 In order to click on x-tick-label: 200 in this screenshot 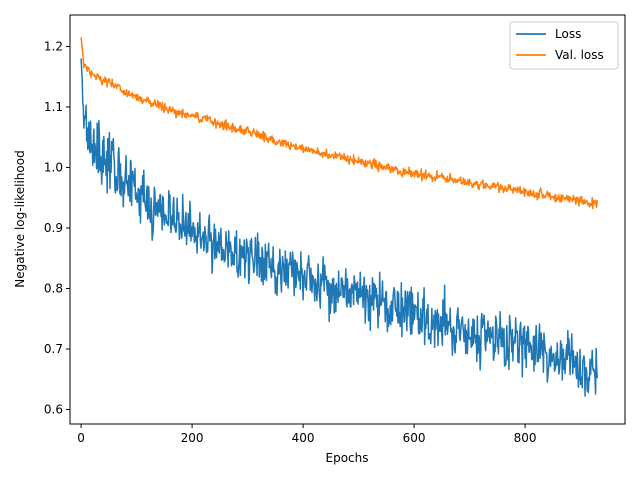, I will do `click(192, 438)`.